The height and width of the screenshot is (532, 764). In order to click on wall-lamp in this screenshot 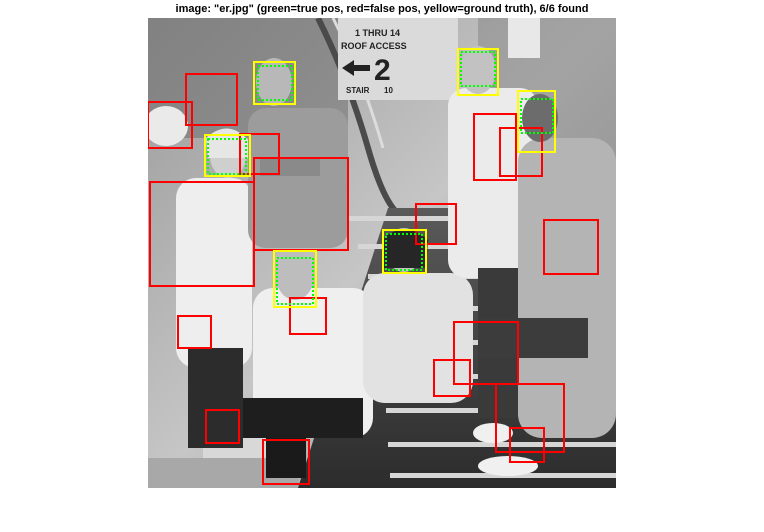, I will do `click(168, 126)`.